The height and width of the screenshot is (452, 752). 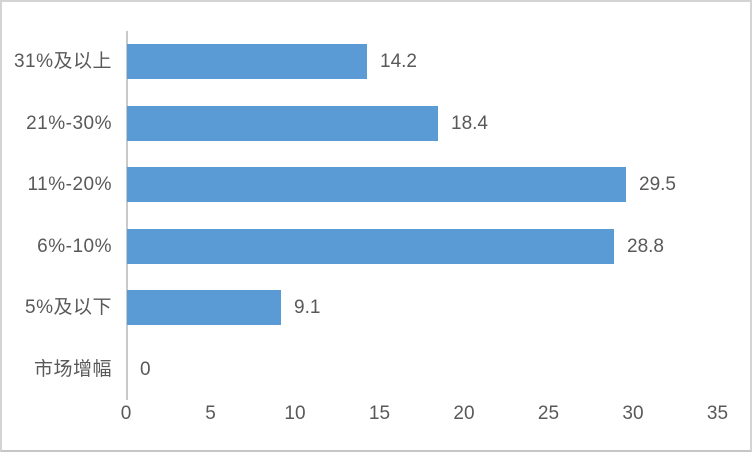 I want to click on x-tick-label: 25, so click(x=548, y=413).